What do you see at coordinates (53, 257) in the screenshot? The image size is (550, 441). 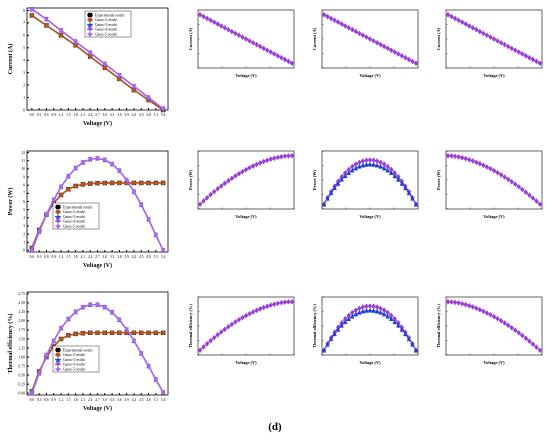 I see `power-main-xtick-label: 0.9` at bounding box center [53, 257].